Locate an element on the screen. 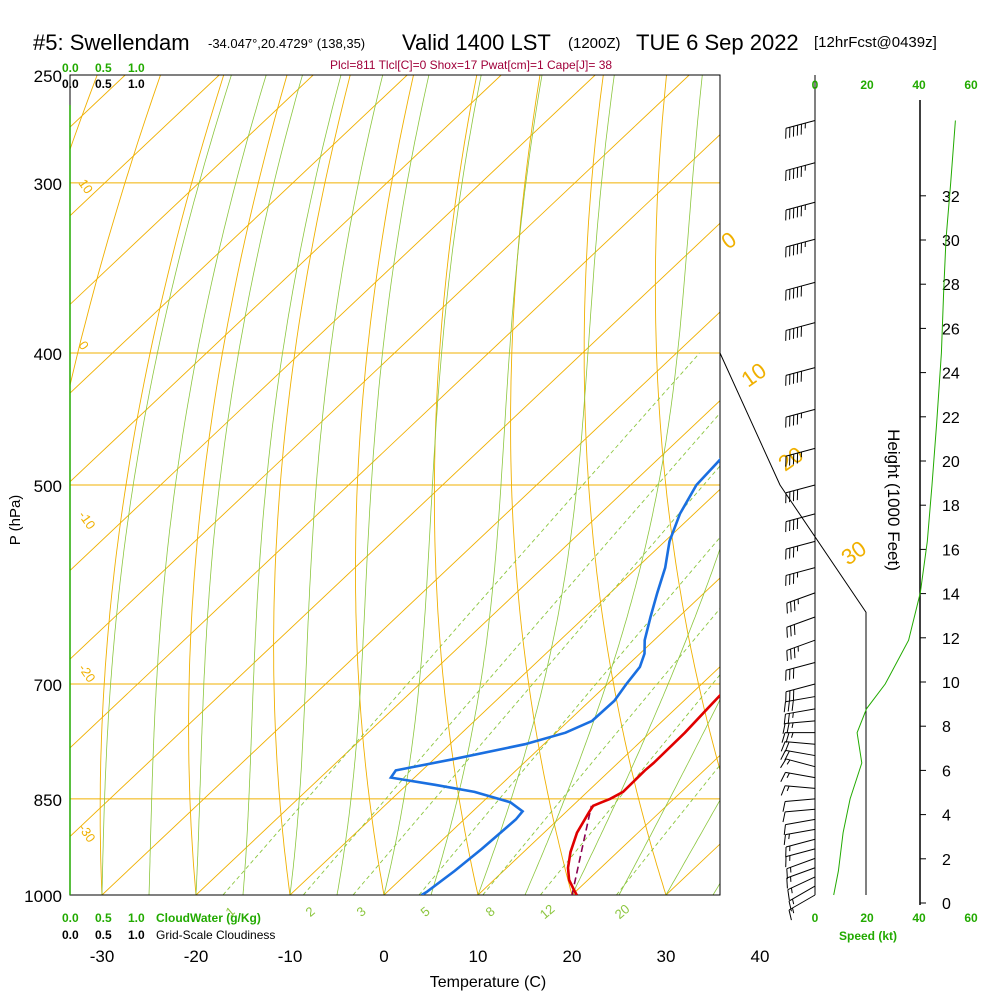 This screenshot has width=1000, height=1000. cloudiness-scale-bottom-value: 0.5 is located at coordinates (103, 935).